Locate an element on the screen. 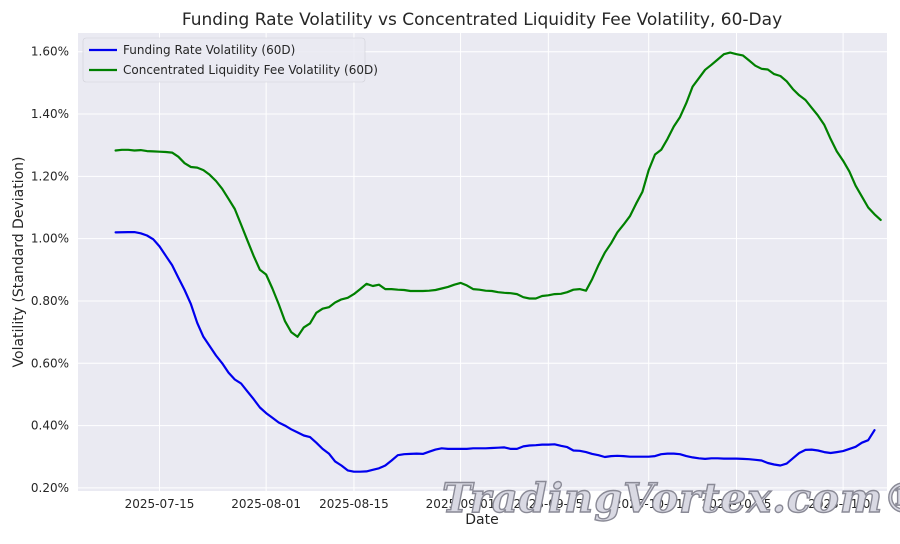 The height and width of the screenshot is (544, 900). x-tick-label: 2025-11-01 is located at coordinates (843, 504).